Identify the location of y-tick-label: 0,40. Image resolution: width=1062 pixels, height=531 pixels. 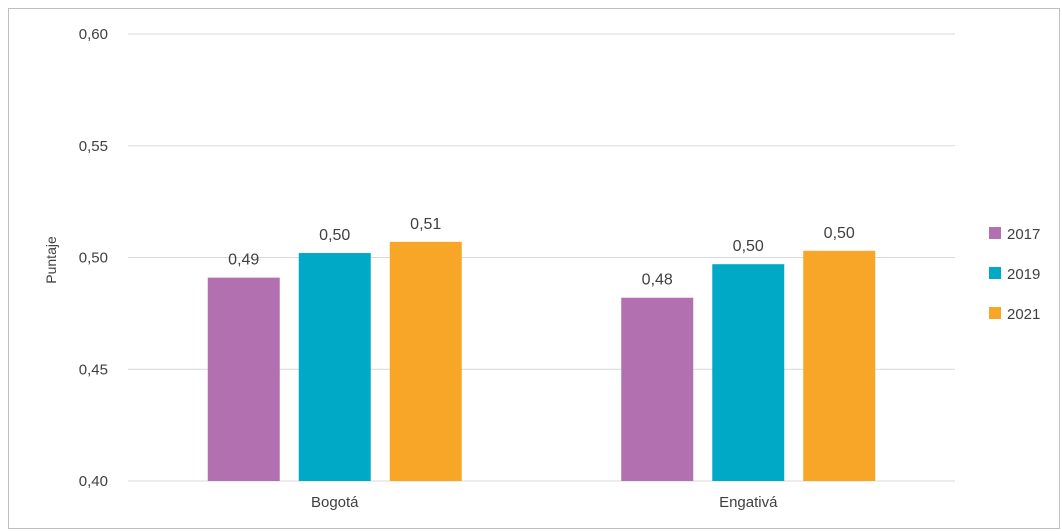
(93, 481).